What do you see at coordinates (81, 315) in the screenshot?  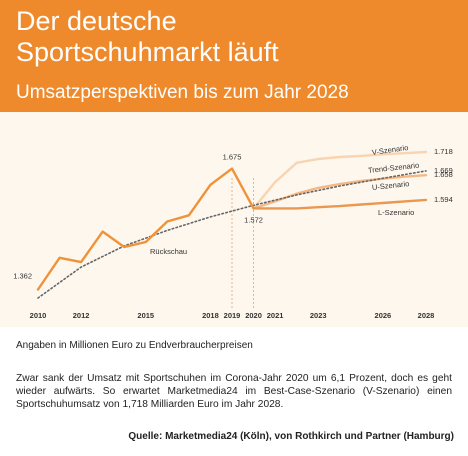 I see `x-tick-label: 2012` at bounding box center [81, 315].